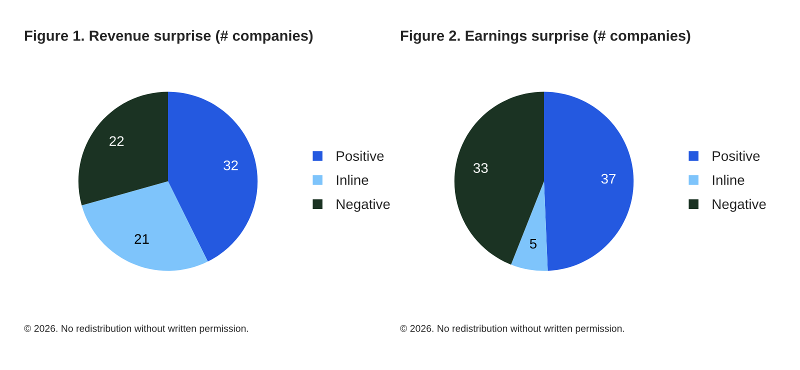 This screenshot has width=800, height=370. Describe the element at coordinates (533, 243) in the screenshot. I see `data-label: 5` at that location.